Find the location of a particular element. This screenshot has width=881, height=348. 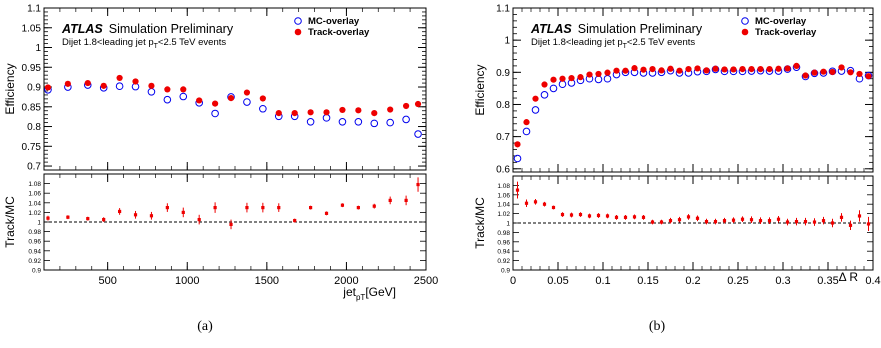

event-selection-label: Dijet 1.8<leading jet pT<2.5 TeV events is located at coordinates (613, 43).